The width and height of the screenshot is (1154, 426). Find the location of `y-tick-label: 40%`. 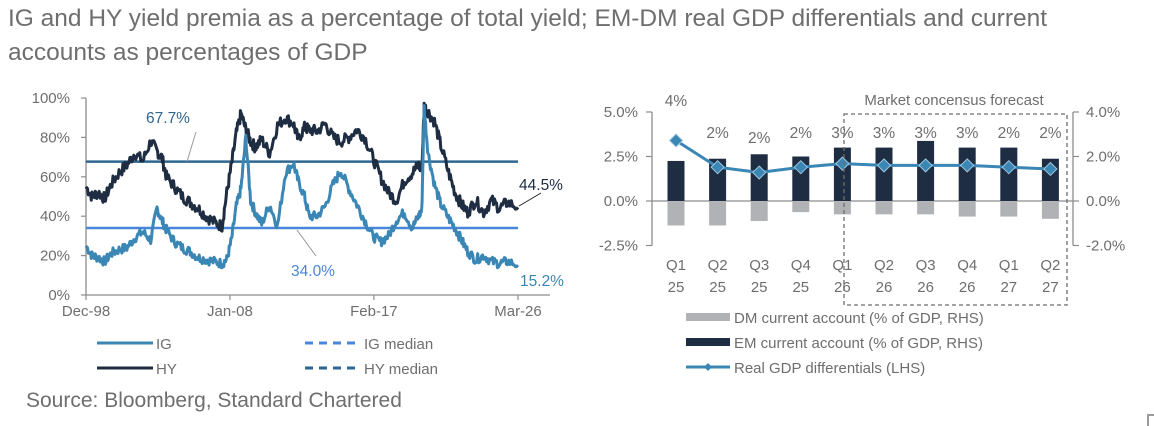

y-tick-label: 40% is located at coordinates (55, 216).